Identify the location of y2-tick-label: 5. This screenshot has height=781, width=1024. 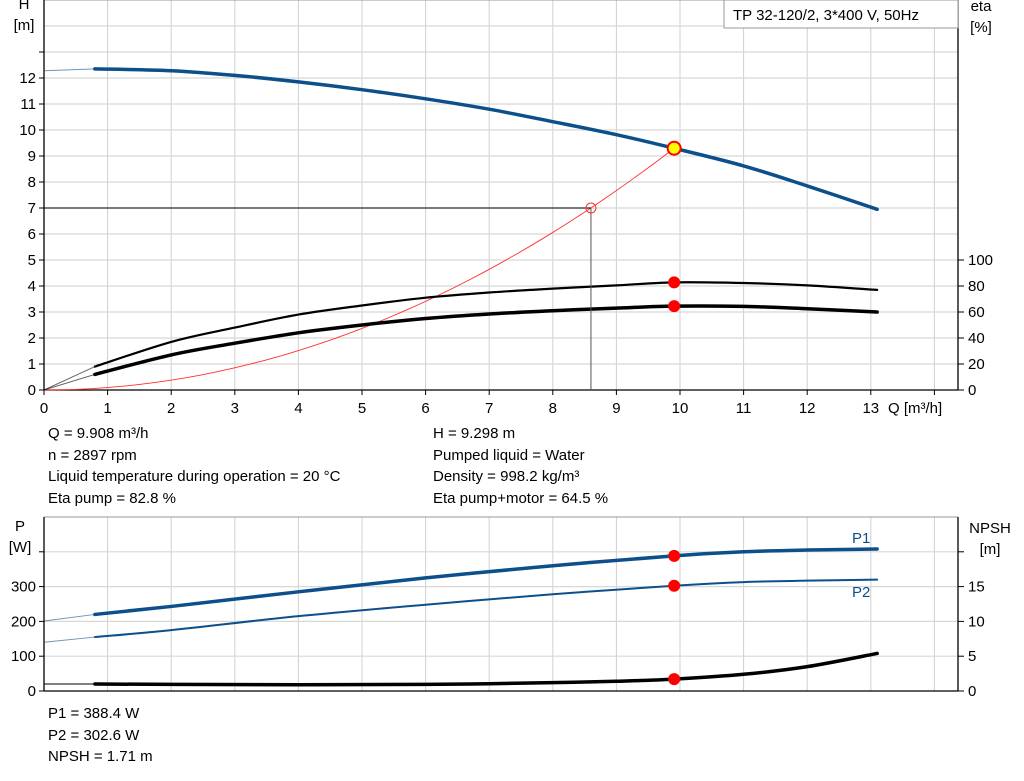
(972, 656).